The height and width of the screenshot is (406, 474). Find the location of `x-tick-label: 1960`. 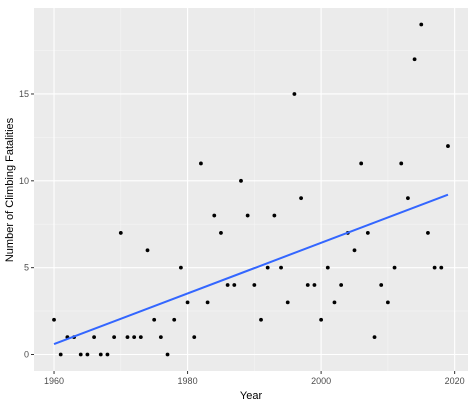

x-tick-label: 1960 is located at coordinates (54, 381).